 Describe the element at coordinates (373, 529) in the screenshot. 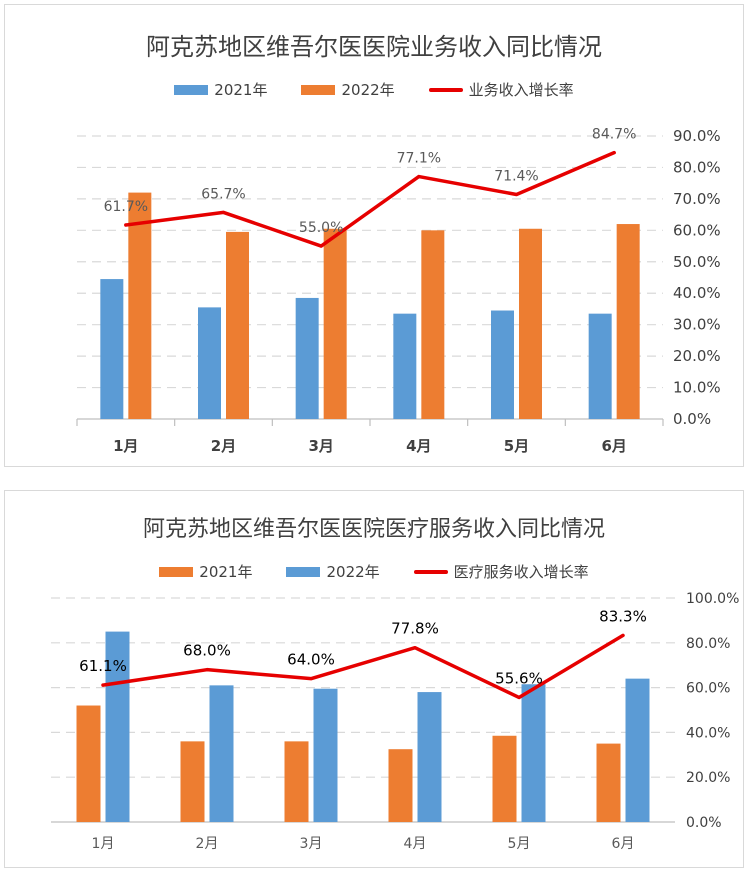

I see `chart-title: 阿克苏地区维吾尔医医院医疗服务收入同比情况` at that location.